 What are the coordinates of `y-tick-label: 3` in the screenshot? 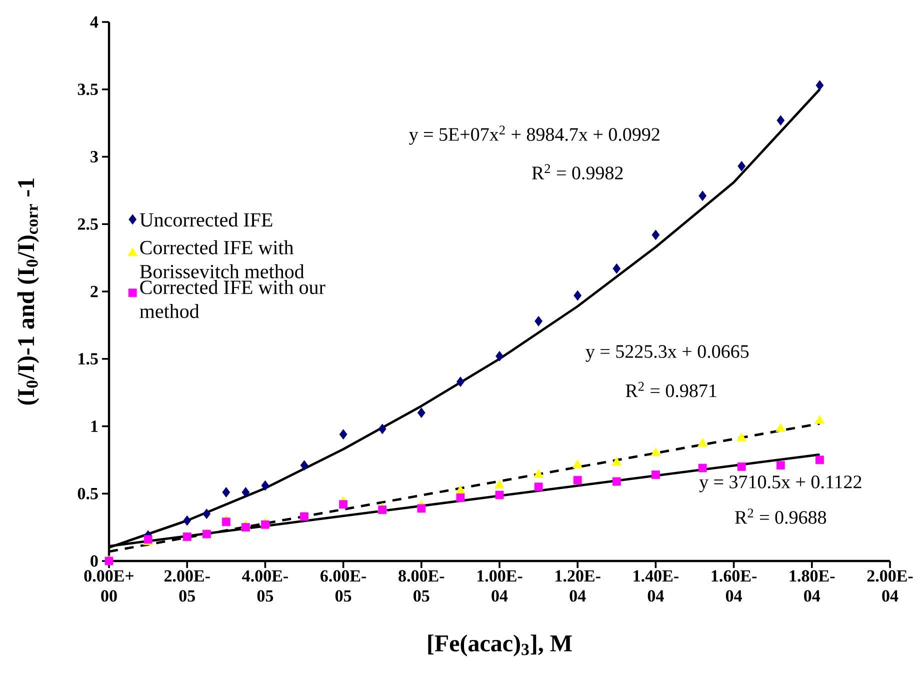 It's located at (94, 156).